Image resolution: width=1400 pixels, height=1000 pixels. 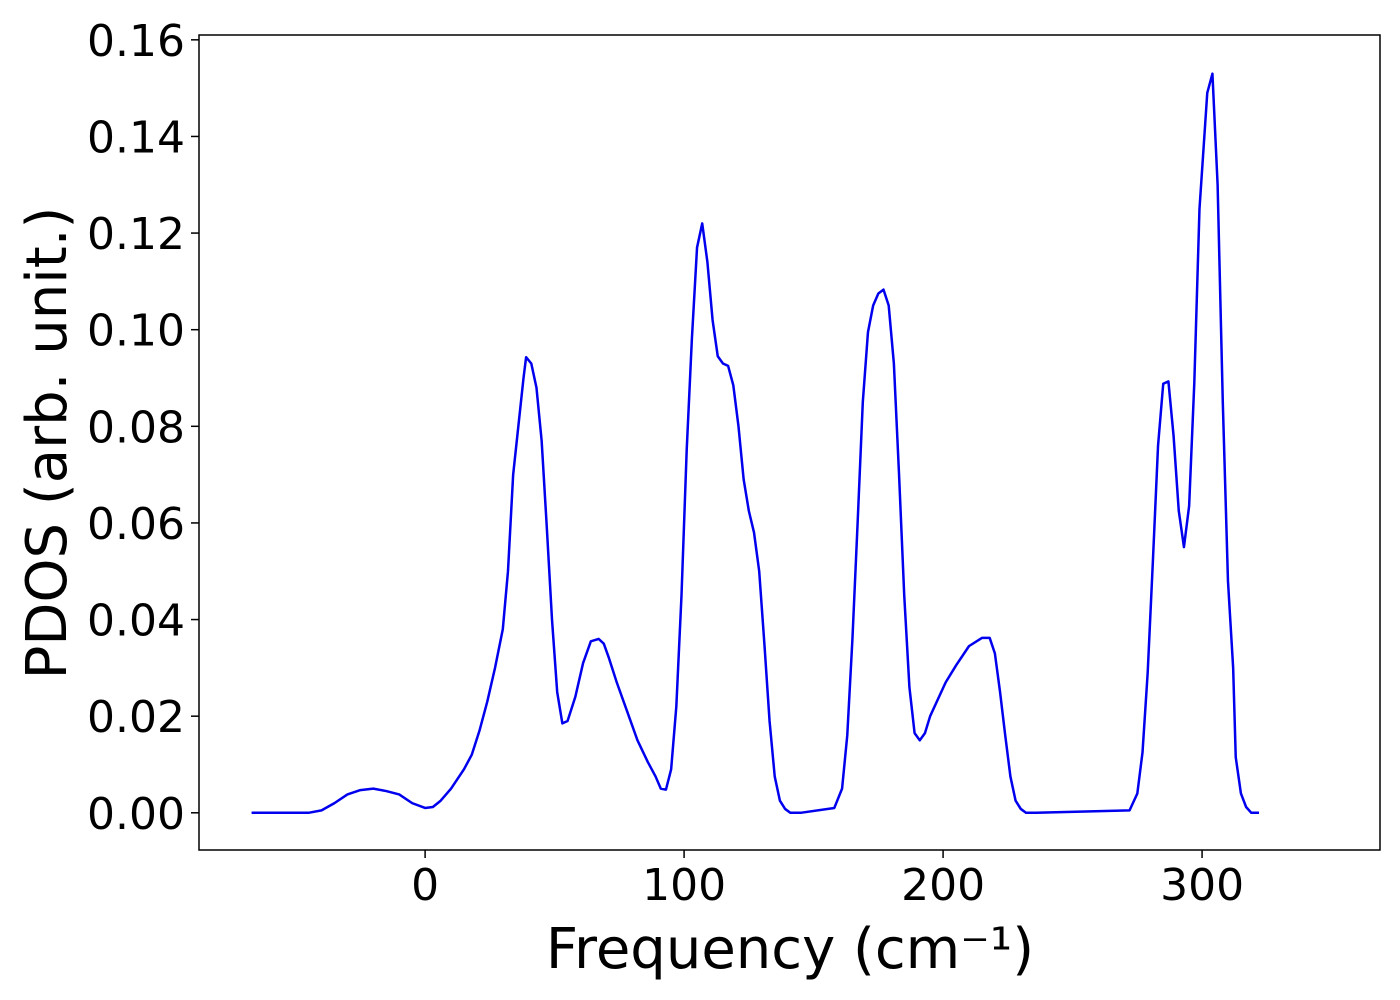 I want to click on y-axis-label: PDOS (arb. unit.), so click(x=47, y=443).